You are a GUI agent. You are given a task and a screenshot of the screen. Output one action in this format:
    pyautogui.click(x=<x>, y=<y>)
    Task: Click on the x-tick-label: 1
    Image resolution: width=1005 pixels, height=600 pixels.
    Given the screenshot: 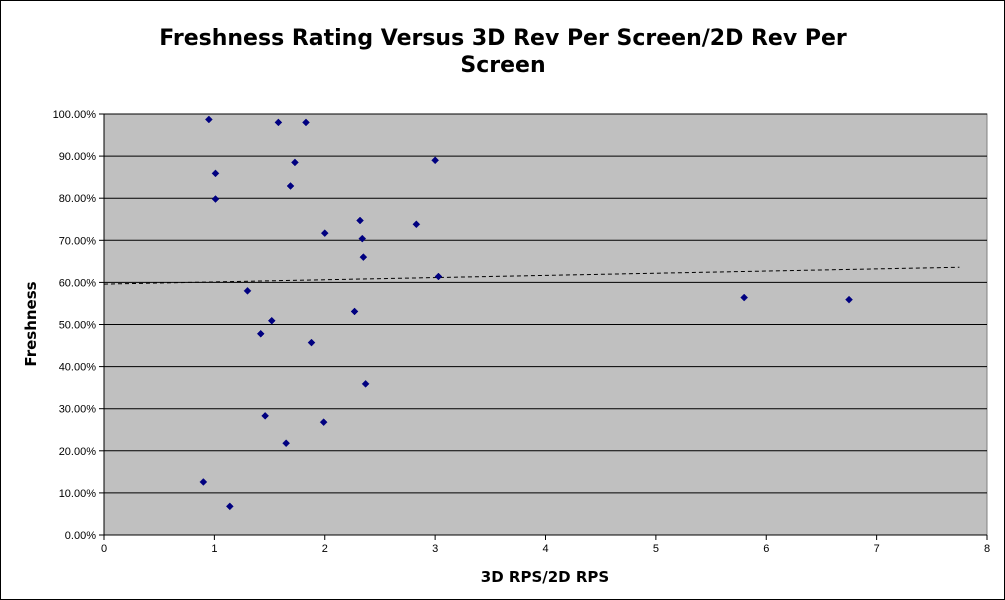 What is the action you would take?
    pyautogui.click(x=214, y=549)
    